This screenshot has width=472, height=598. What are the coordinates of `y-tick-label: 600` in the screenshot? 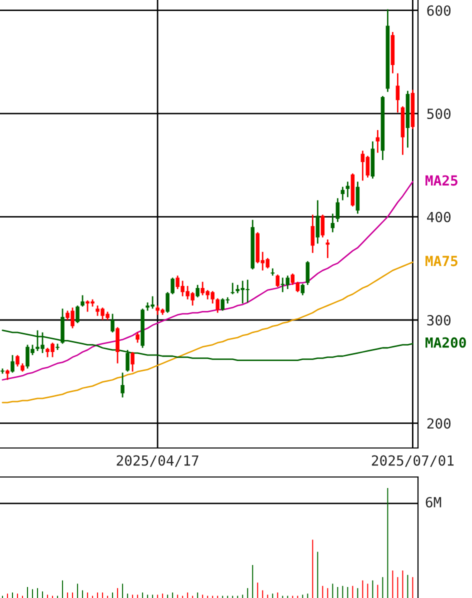 It's located at (439, 10).